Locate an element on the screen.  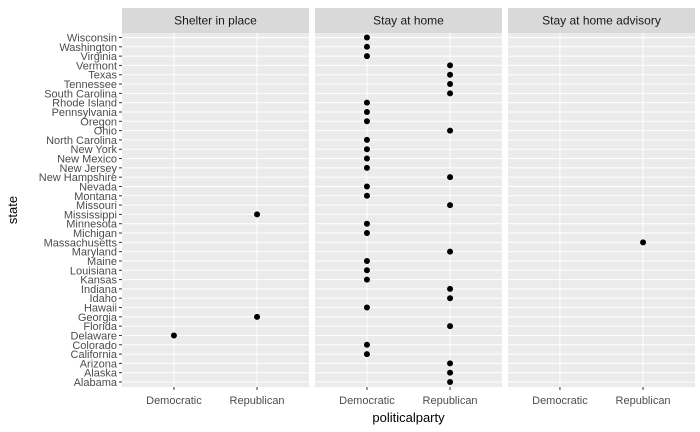
y-axis-title: state is located at coordinates (12, 210).